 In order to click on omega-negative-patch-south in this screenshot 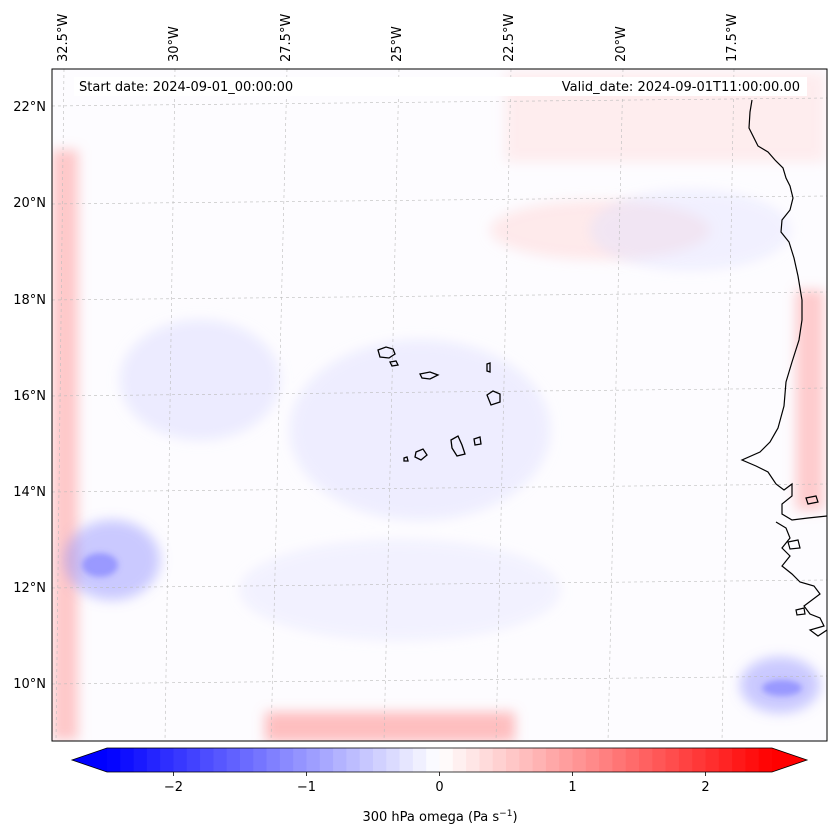, I will do `click(400, 590)`.